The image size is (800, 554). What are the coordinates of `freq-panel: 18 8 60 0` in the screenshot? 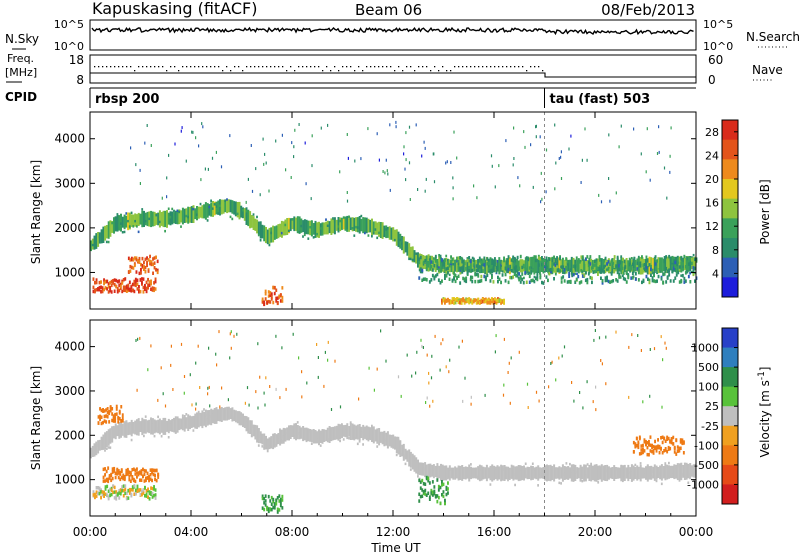 It's located at (396, 70).